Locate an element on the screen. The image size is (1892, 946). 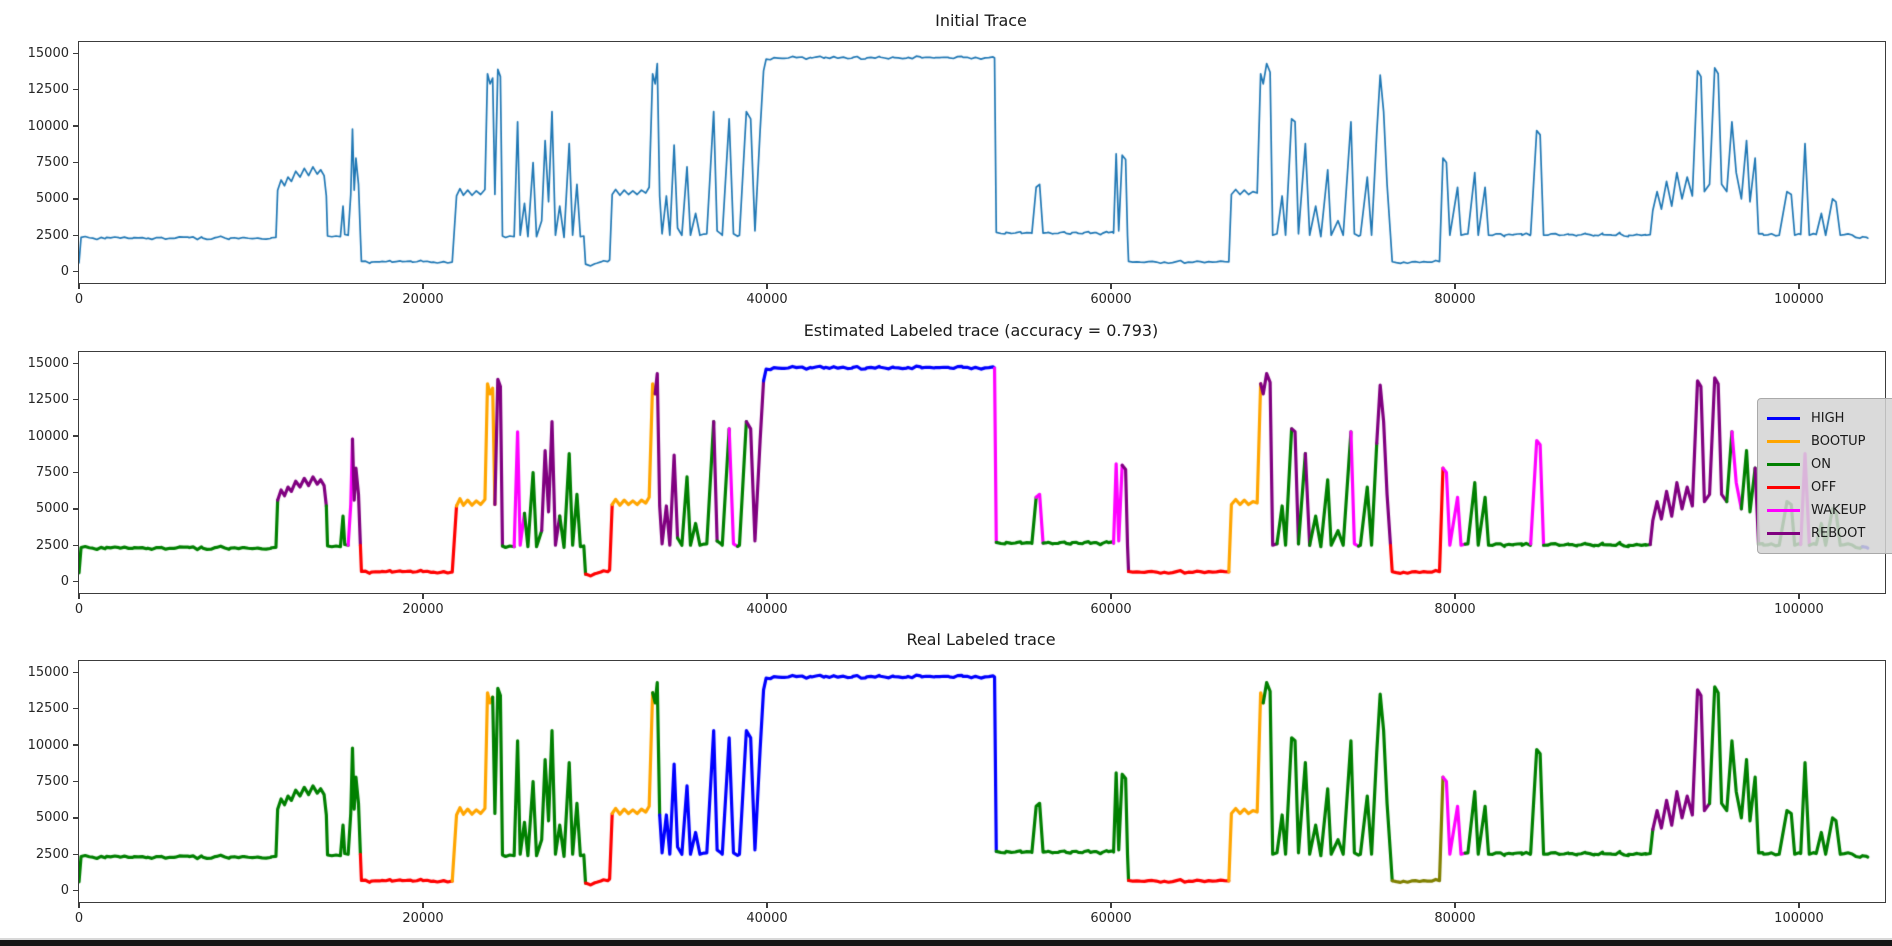
legend-line-wakeup is located at coordinates (1783, 510).